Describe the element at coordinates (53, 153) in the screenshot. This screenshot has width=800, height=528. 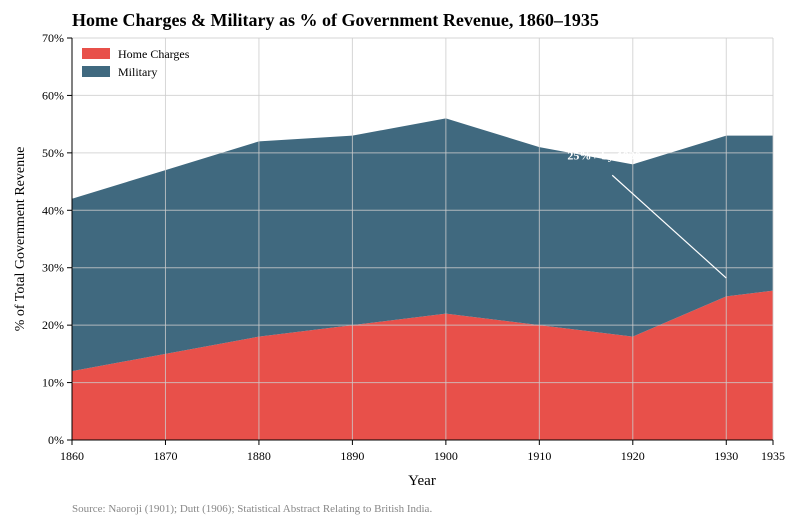
I see `y-tick-label: 50%` at that location.